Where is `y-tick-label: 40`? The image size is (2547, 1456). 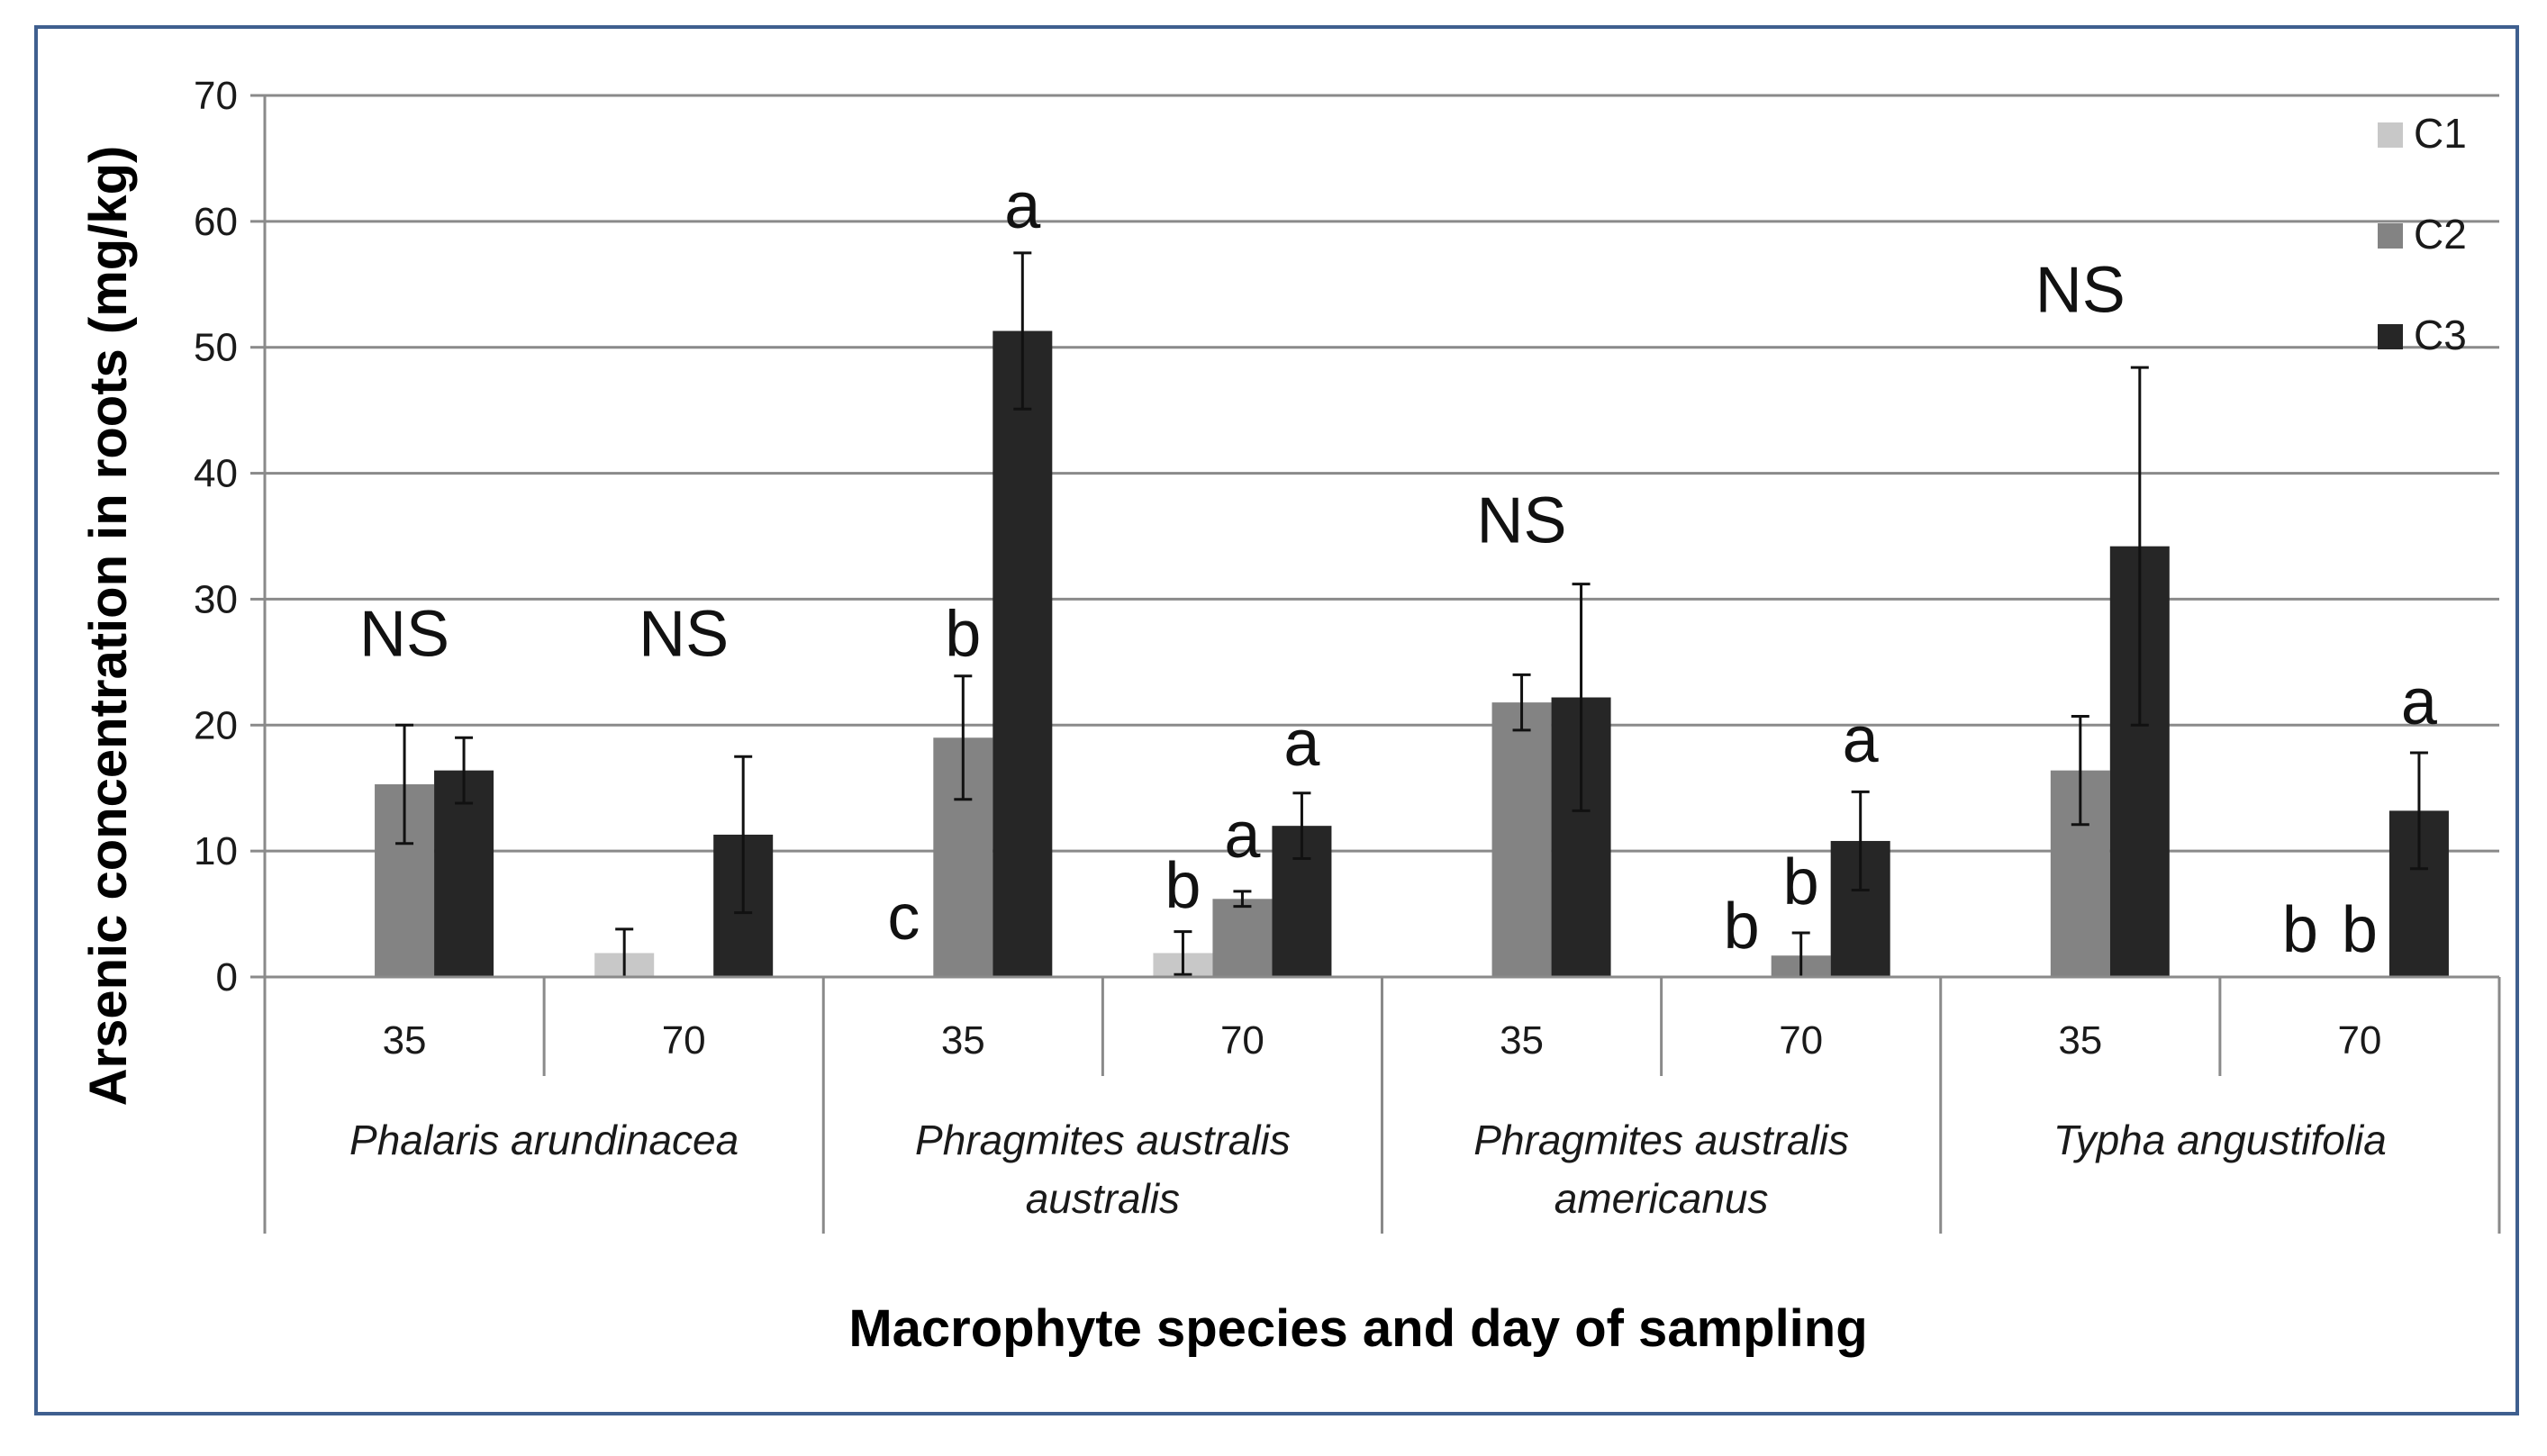 y-tick-label: 40 is located at coordinates (216, 474).